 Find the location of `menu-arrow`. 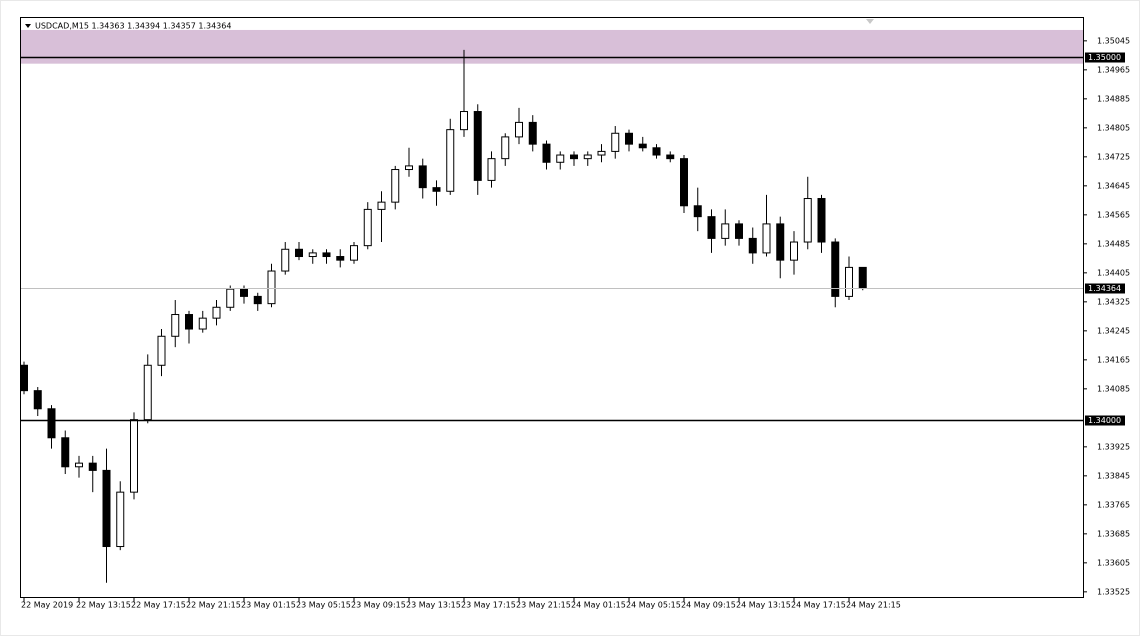

menu-arrow is located at coordinates (28, 26).